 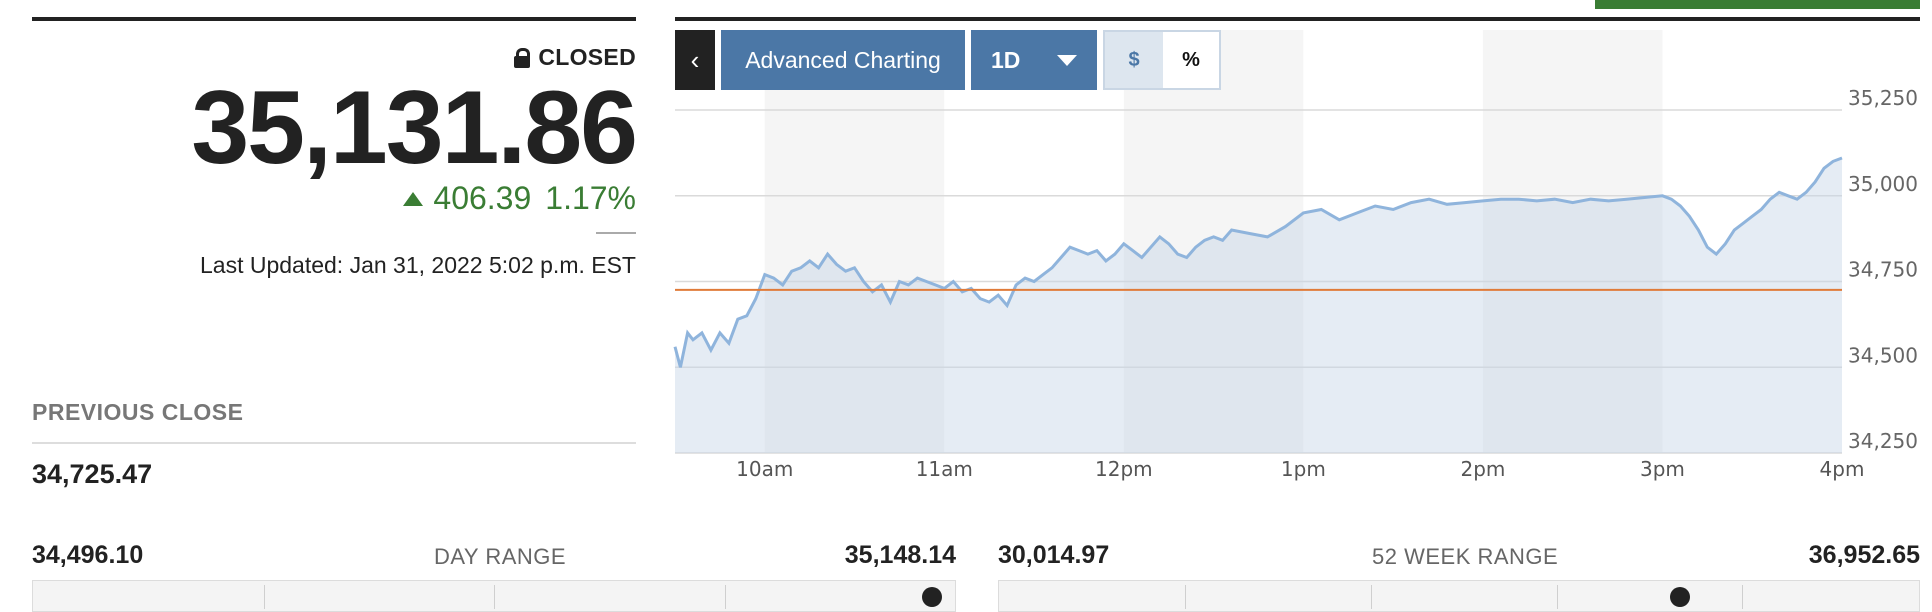 What do you see at coordinates (92, 474) in the screenshot?
I see `previous-close-value: 34,725.47` at bounding box center [92, 474].